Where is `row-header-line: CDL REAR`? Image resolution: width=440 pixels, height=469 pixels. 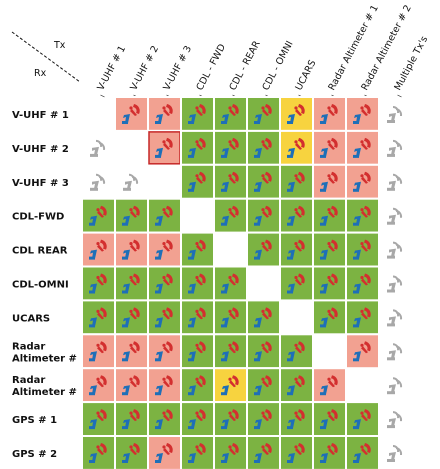
row-header-line: CDL REAR is located at coordinates (40, 251).